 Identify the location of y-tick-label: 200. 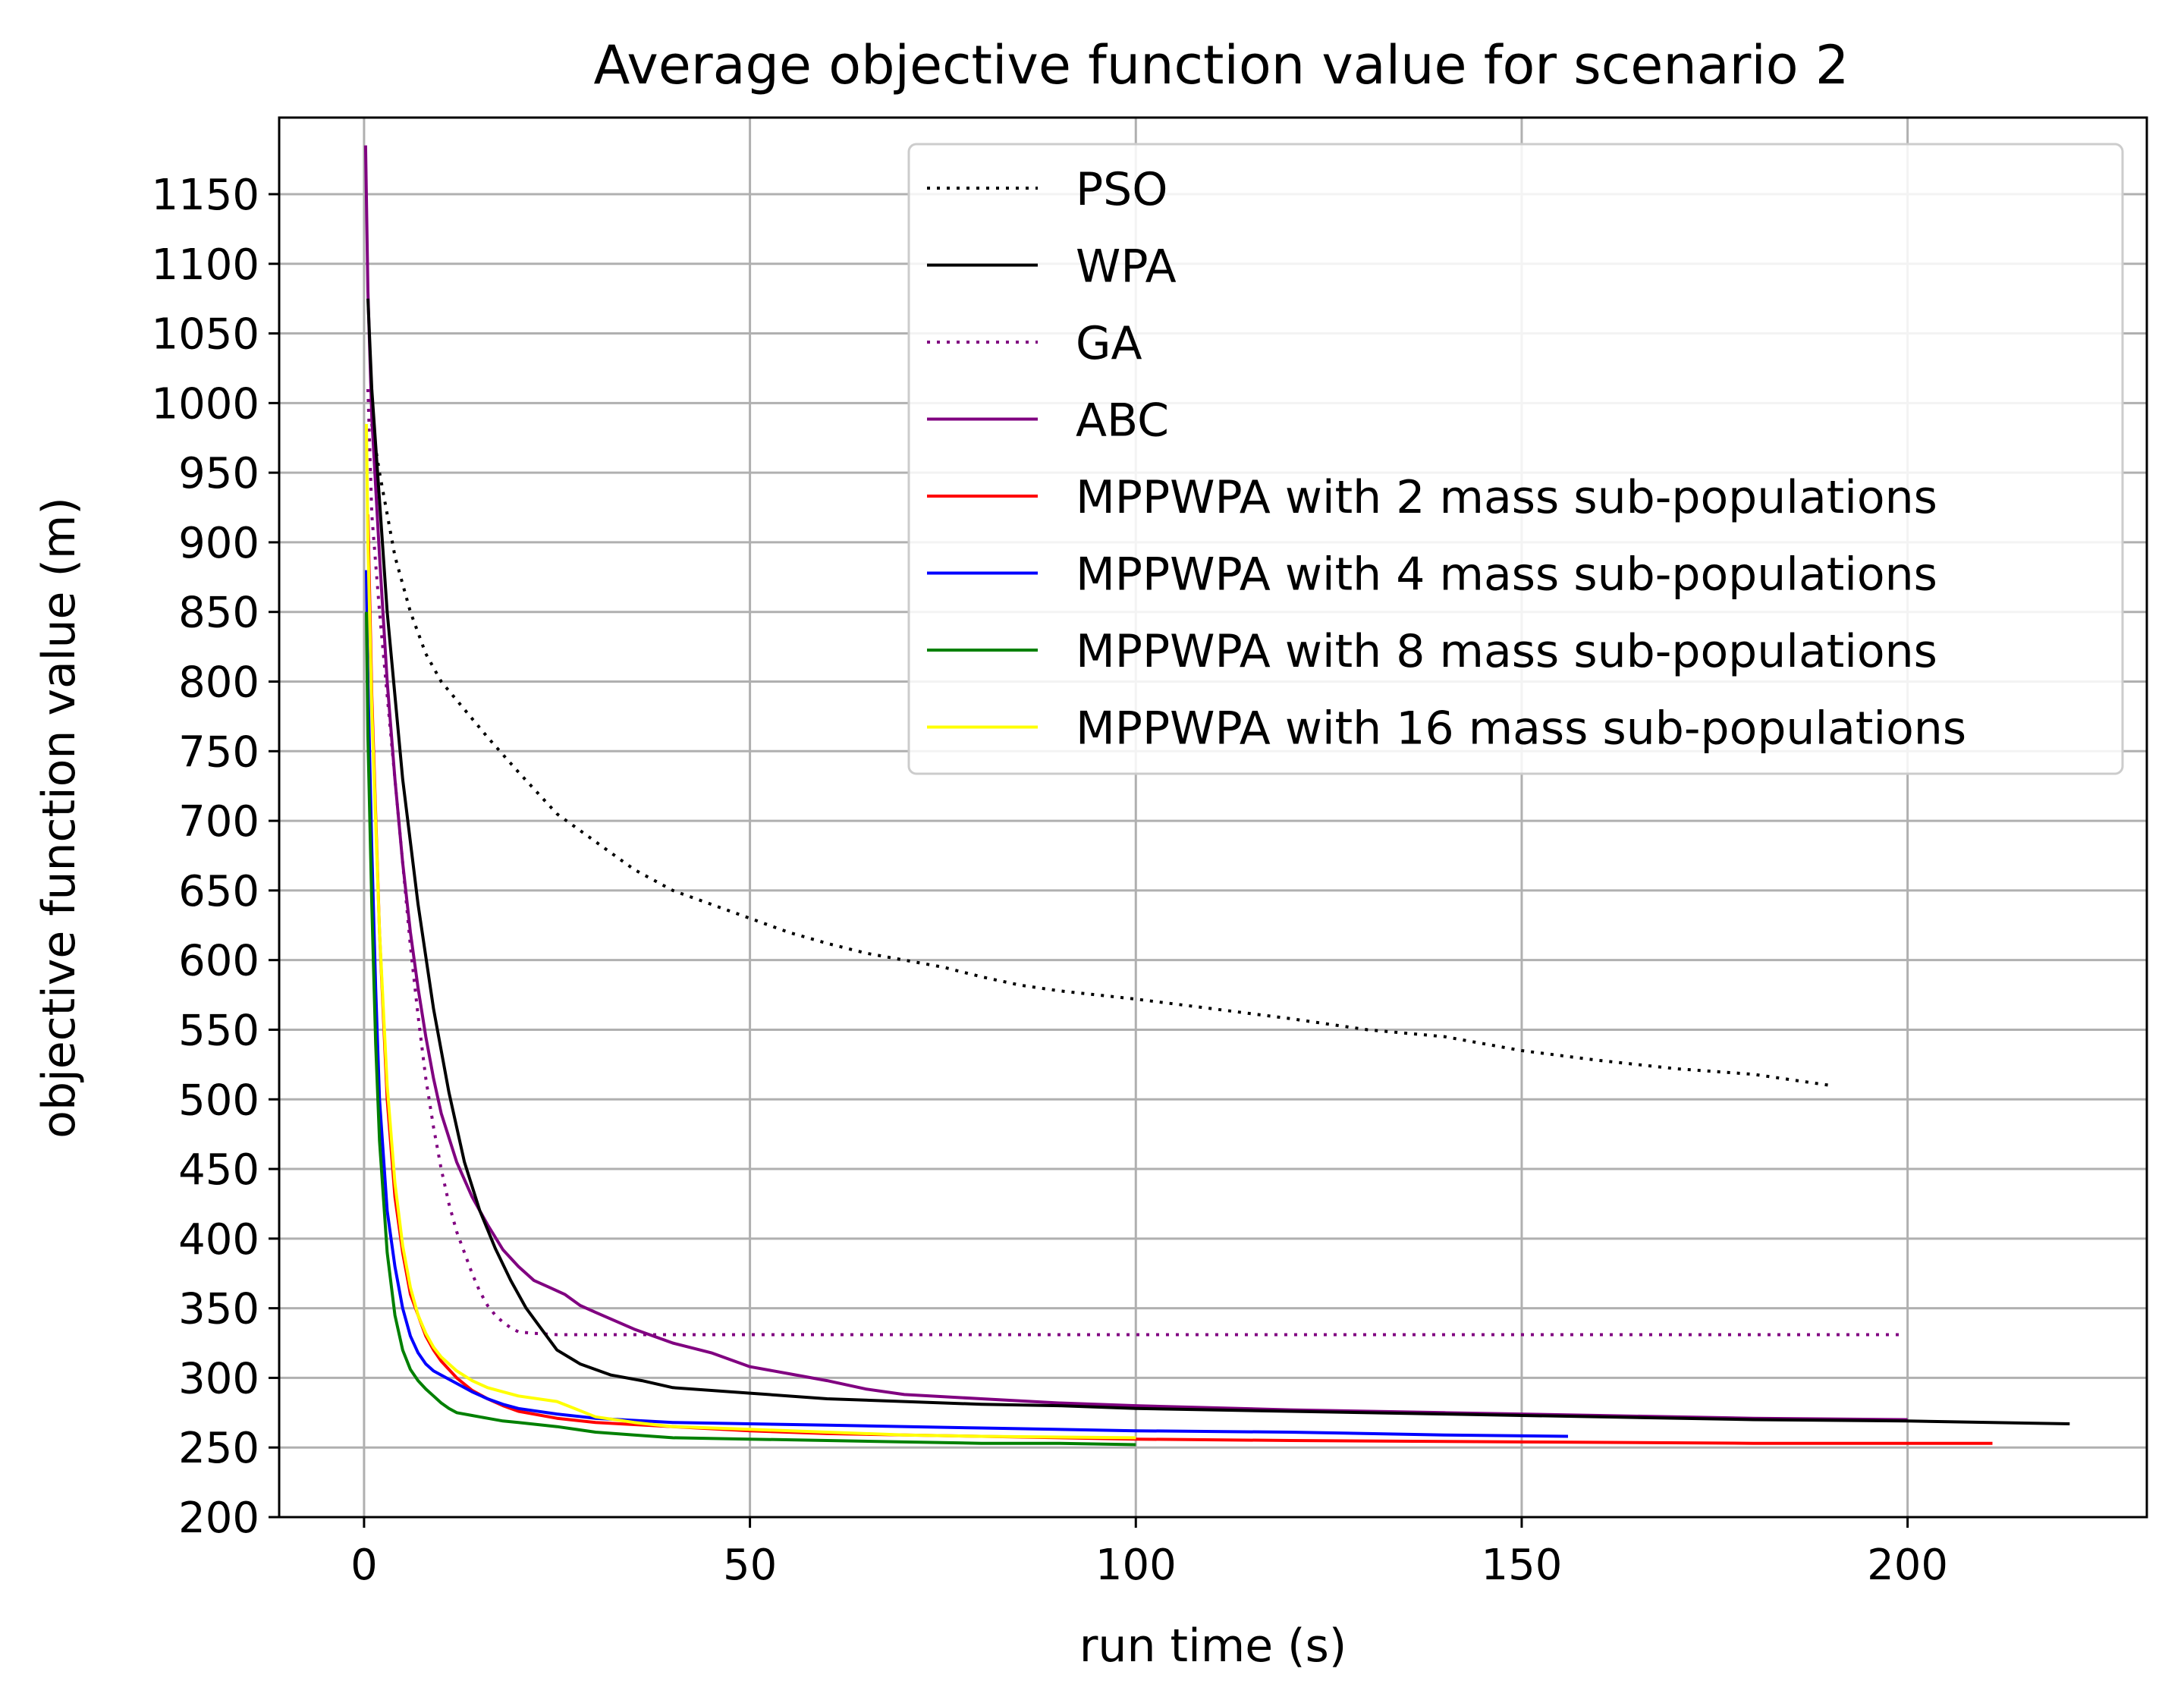
(218, 1519).